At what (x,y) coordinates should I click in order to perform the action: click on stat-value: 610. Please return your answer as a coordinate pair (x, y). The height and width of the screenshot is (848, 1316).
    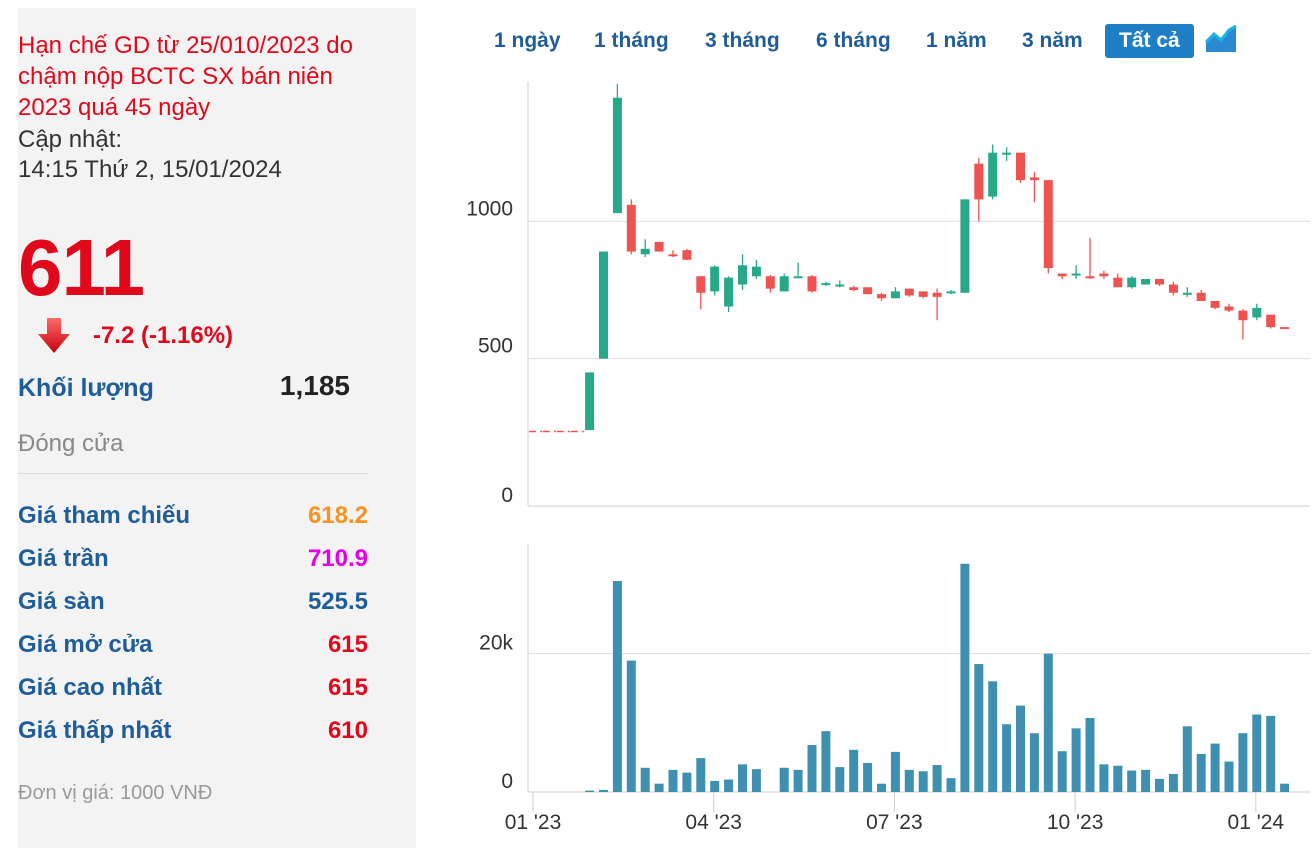
    Looking at the image, I should click on (347, 730).